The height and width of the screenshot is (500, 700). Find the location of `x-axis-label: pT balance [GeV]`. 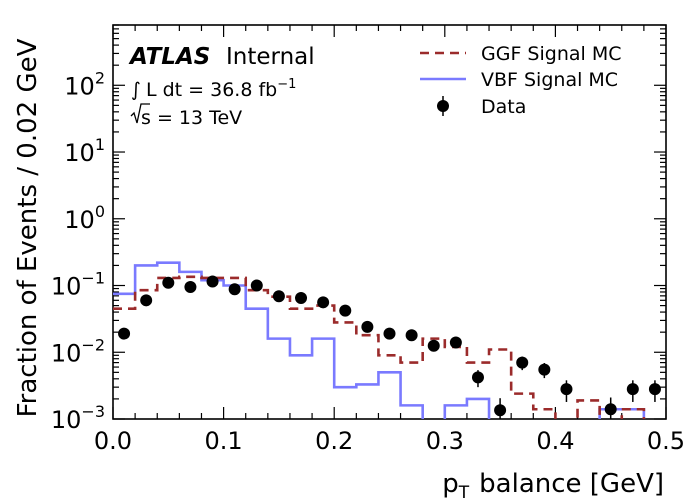

x-axis-label: pT balance [GeV] is located at coordinates (553, 484).